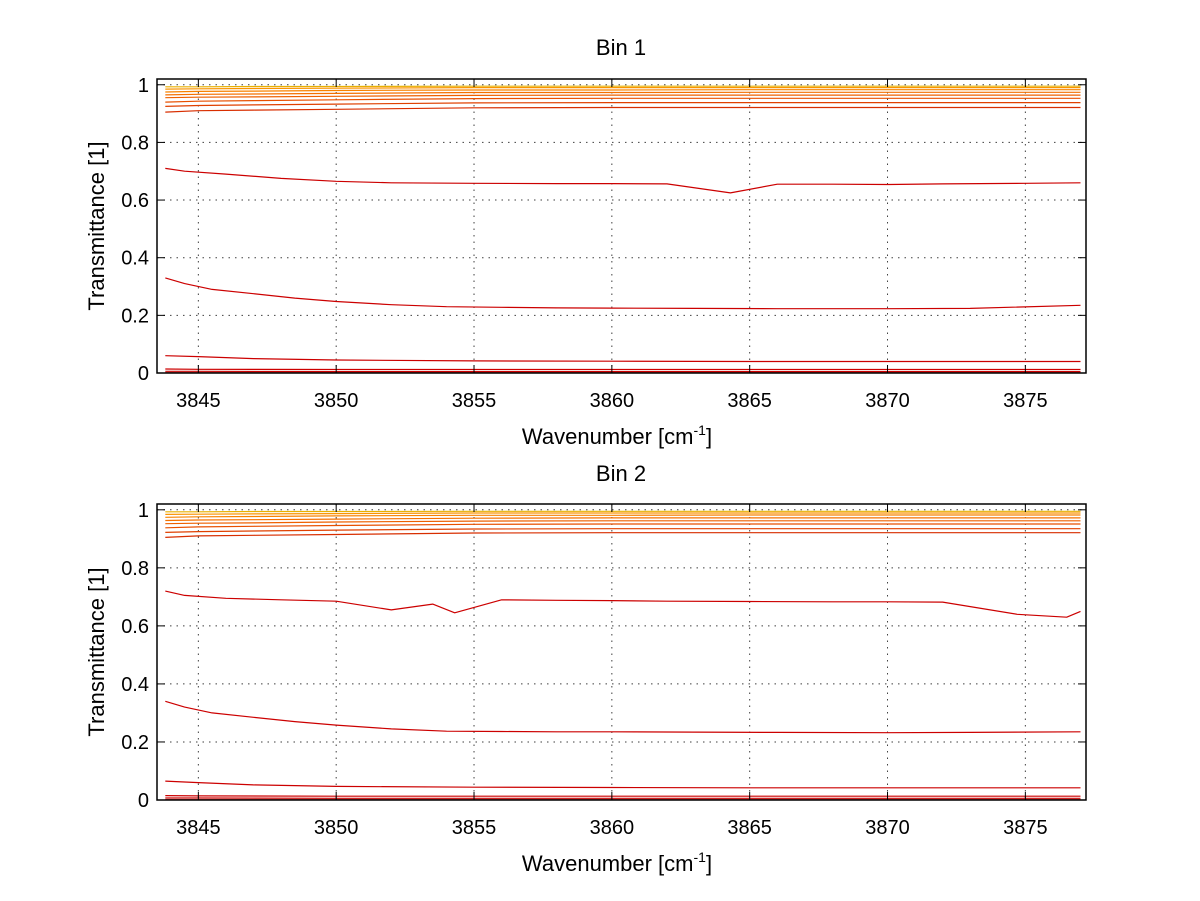 This screenshot has height=901, width=1200. I want to click on chart-title: Bin 2, so click(621, 473).